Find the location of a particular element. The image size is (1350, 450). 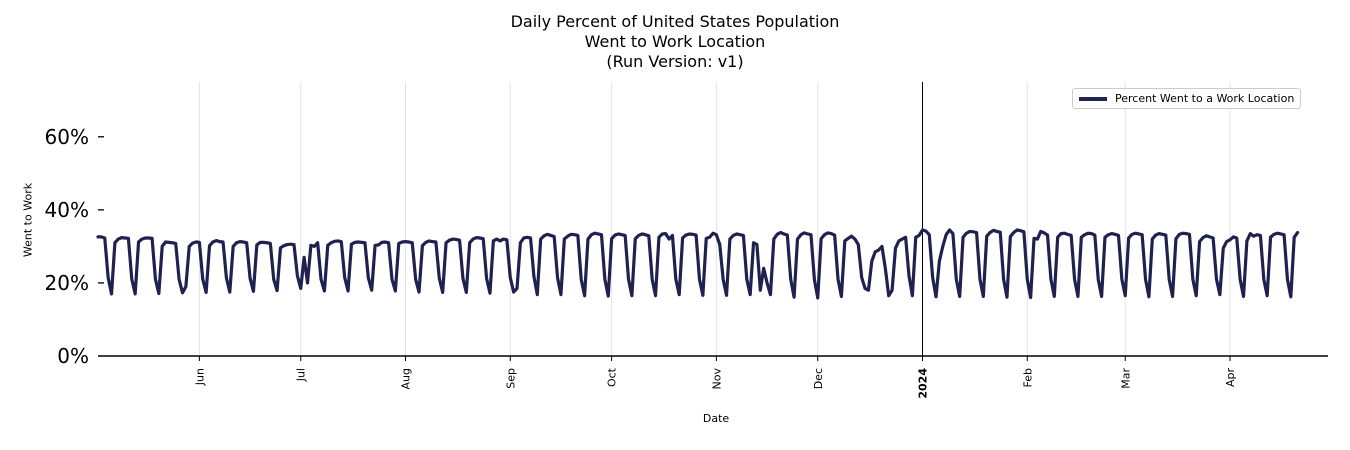

x-tick-label: Aug is located at coordinates (406, 378).